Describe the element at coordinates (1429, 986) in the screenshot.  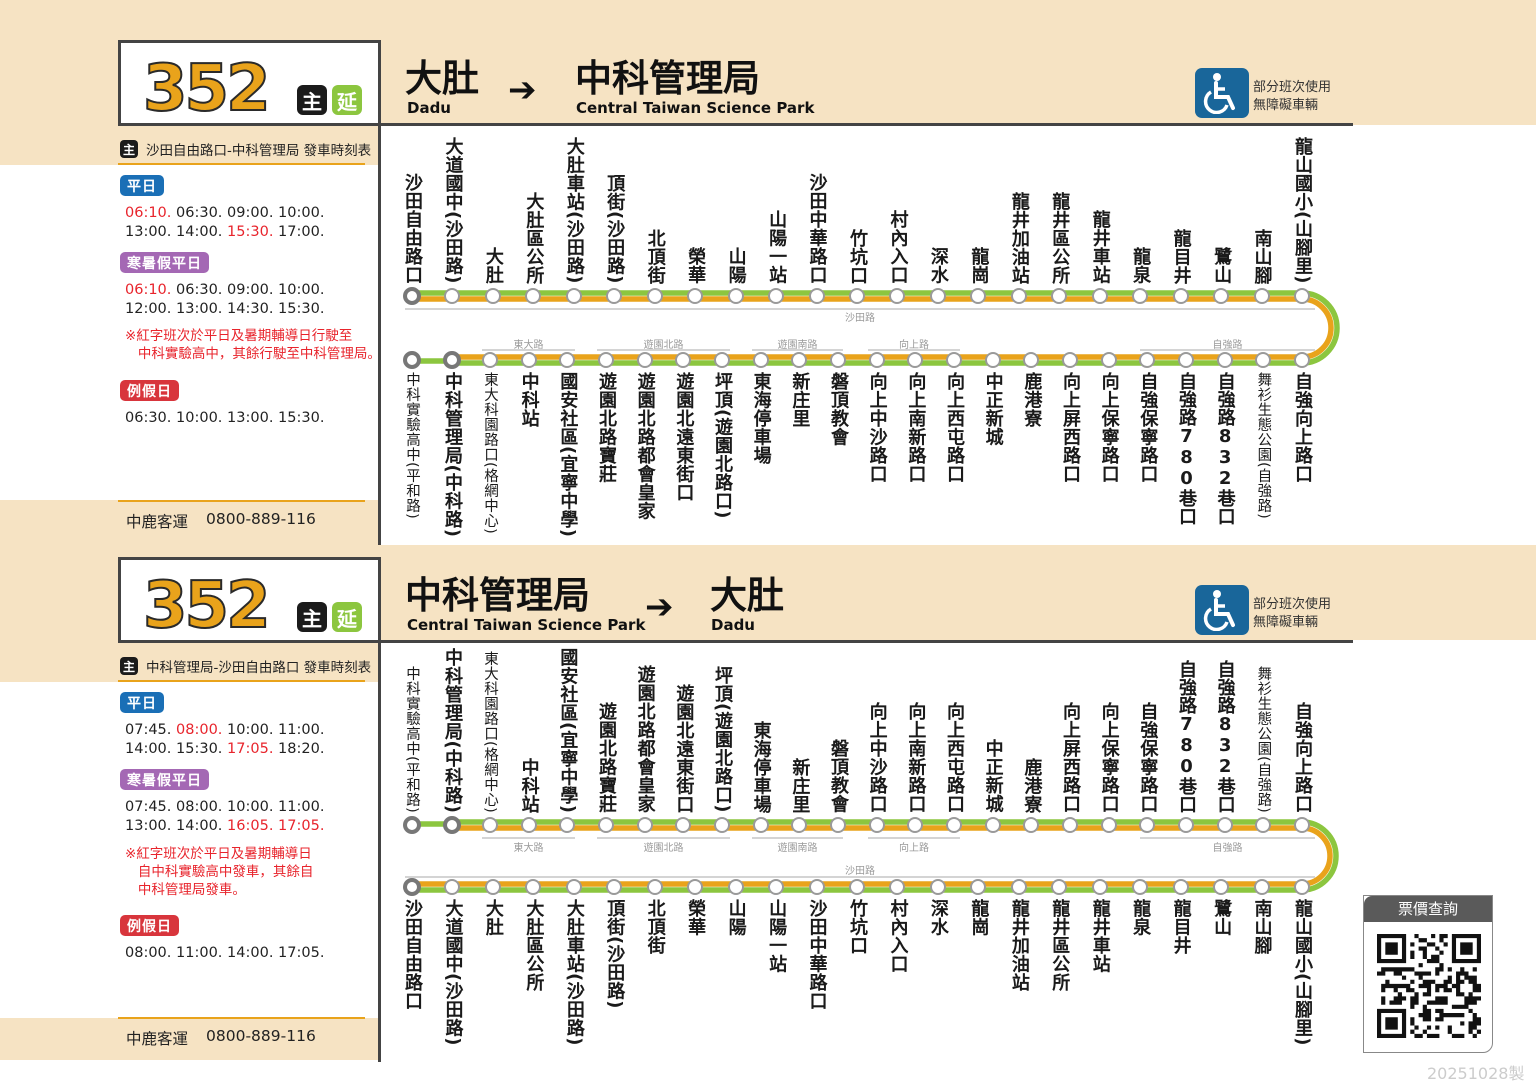
I see `qr-code` at that location.